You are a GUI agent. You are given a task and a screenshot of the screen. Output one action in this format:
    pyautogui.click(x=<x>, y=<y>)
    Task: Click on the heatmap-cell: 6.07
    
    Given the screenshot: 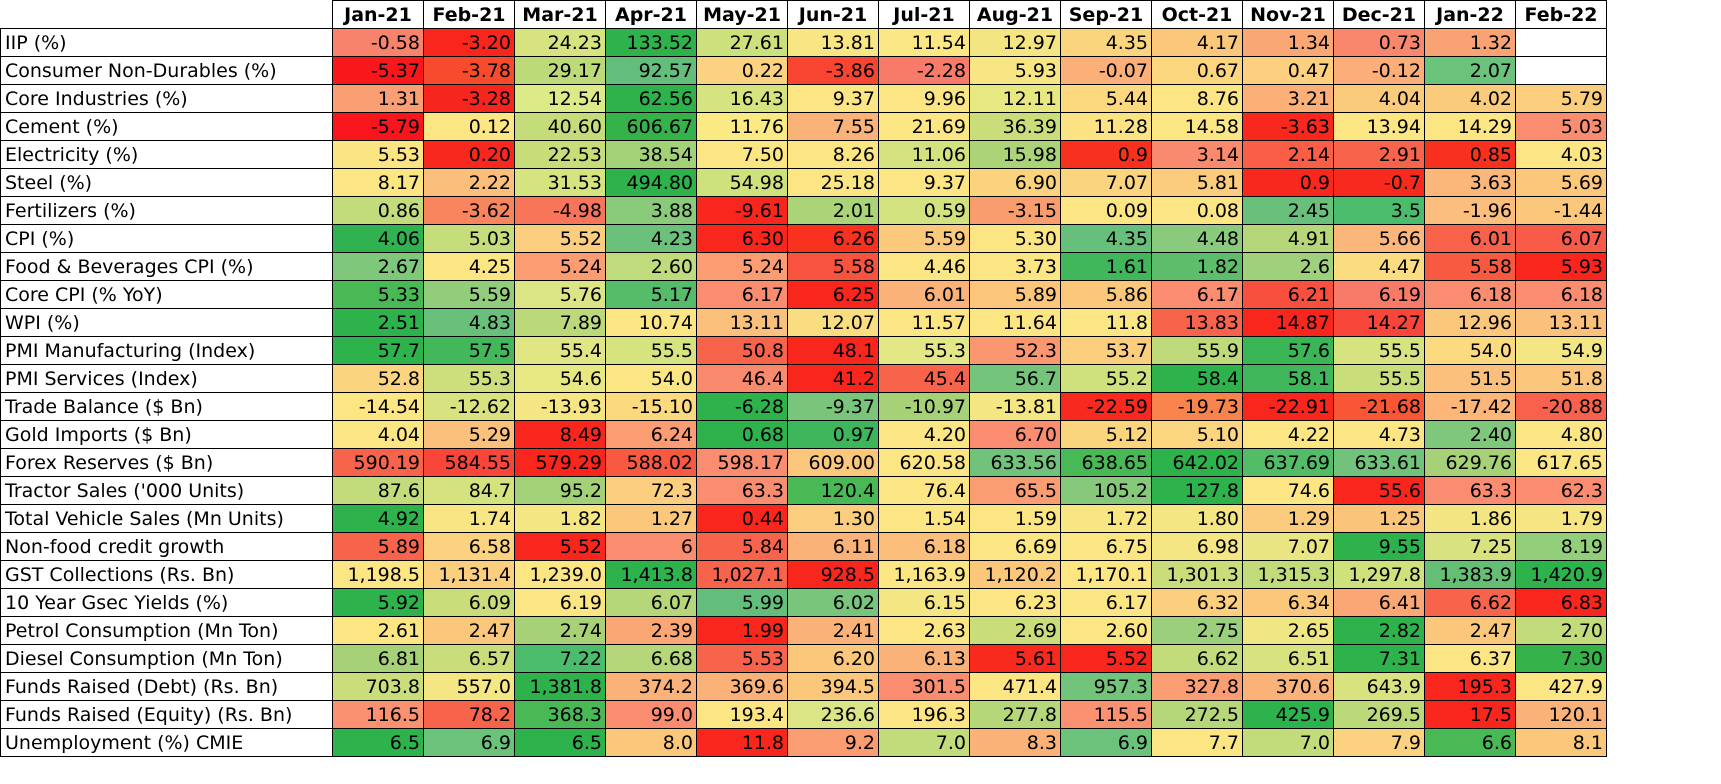 What is the action you would take?
    pyautogui.click(x=1561, y=238)
    